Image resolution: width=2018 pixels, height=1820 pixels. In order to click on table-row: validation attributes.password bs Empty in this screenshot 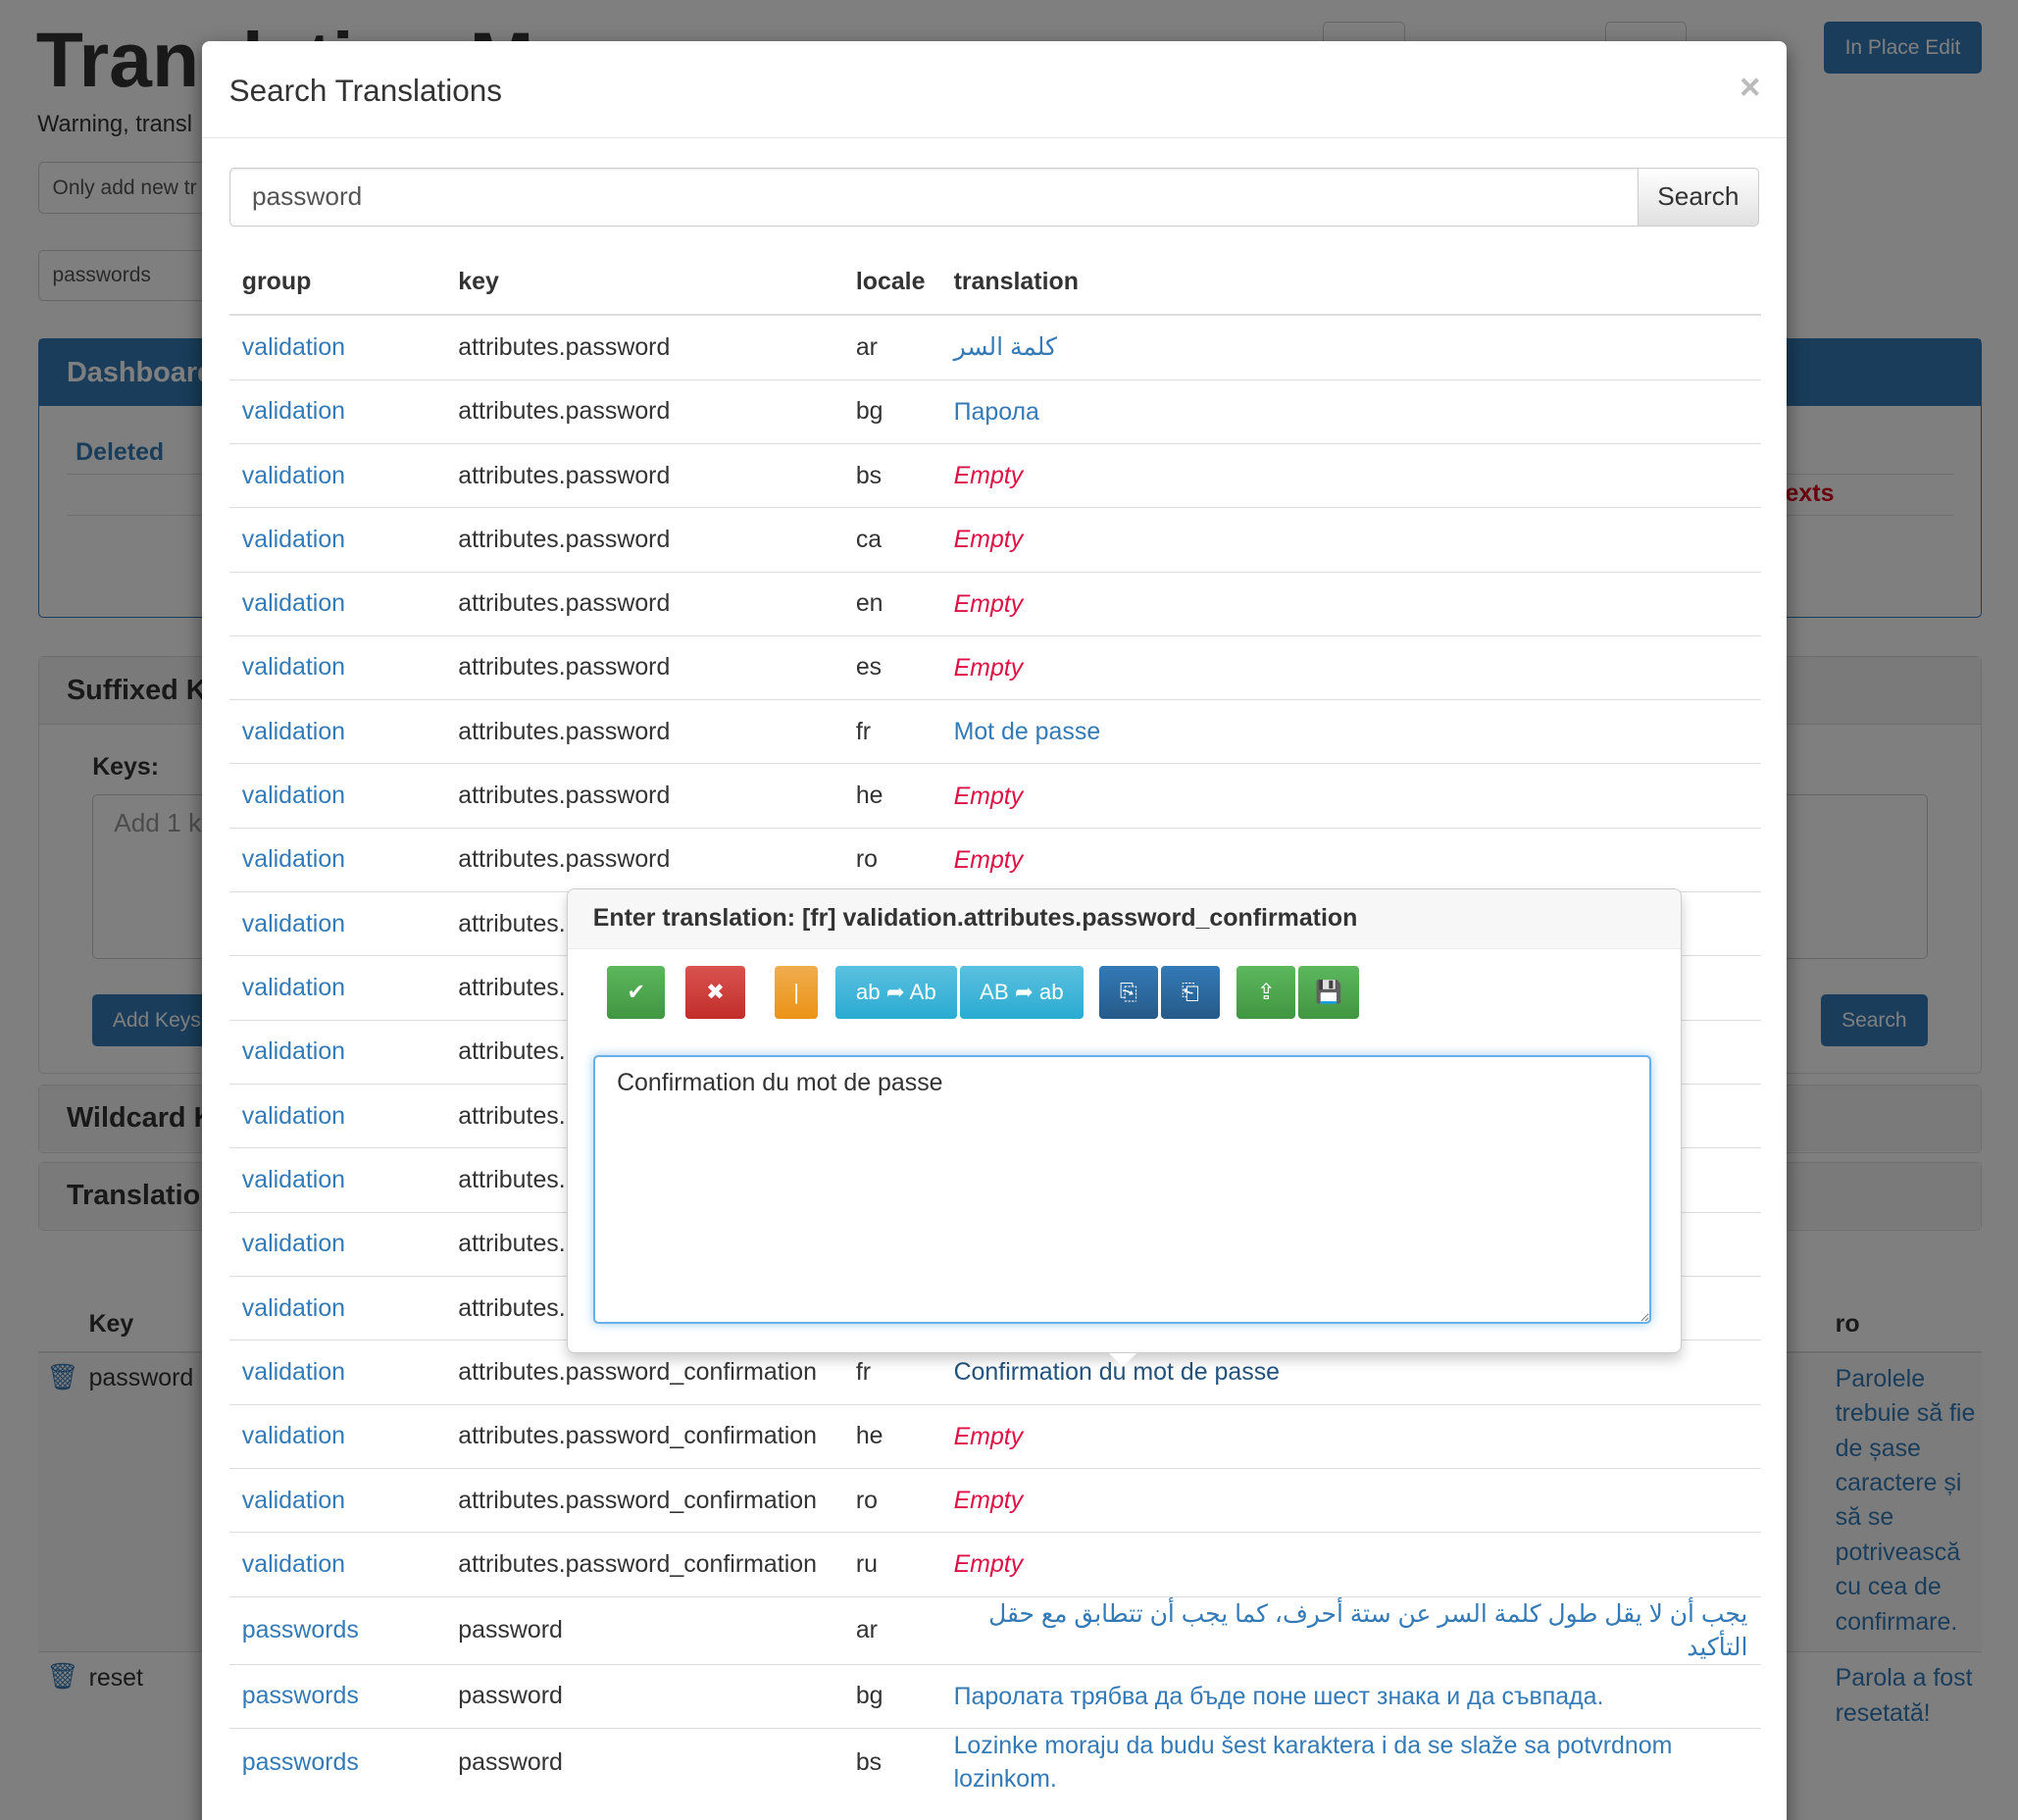, I will do `click(994, 475)`.